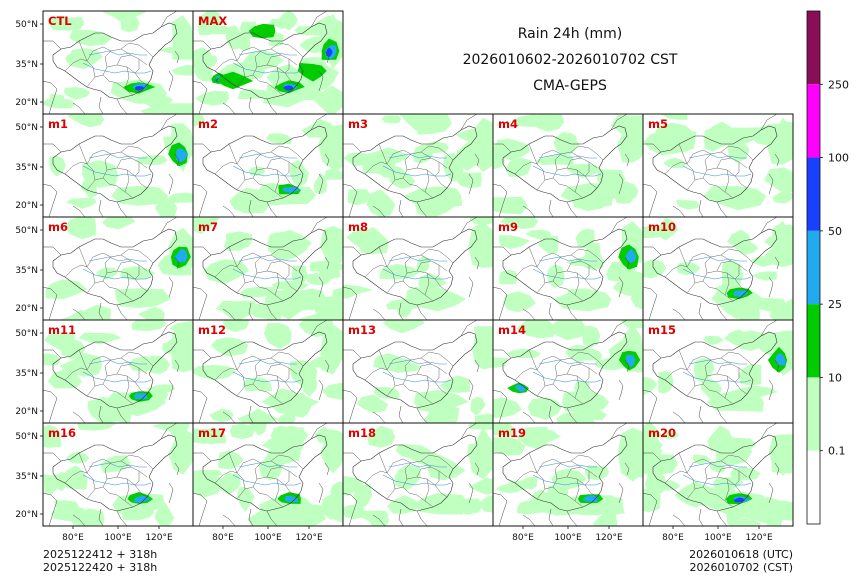 The image size is (860, 586). I want to click on panel-label: m14, so click(512, 330).